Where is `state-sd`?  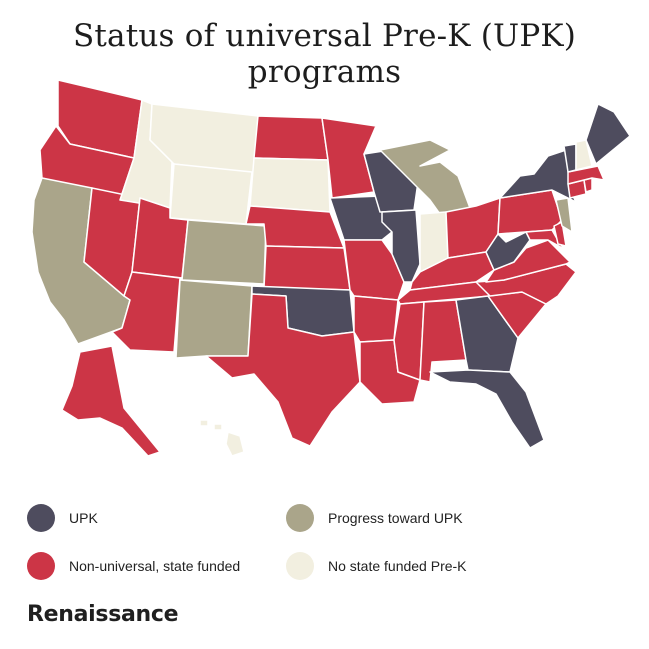
state-sd is located at coordinates (290, 185).